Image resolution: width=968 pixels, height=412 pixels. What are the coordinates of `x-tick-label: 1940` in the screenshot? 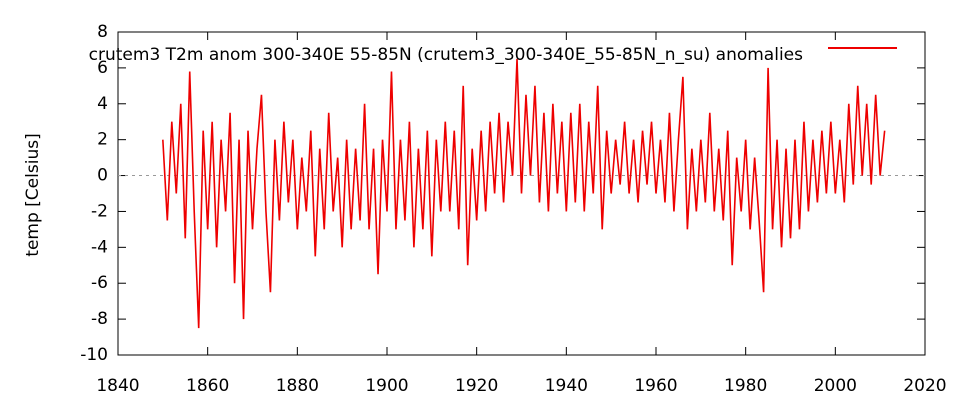 It's located at (566, 386).